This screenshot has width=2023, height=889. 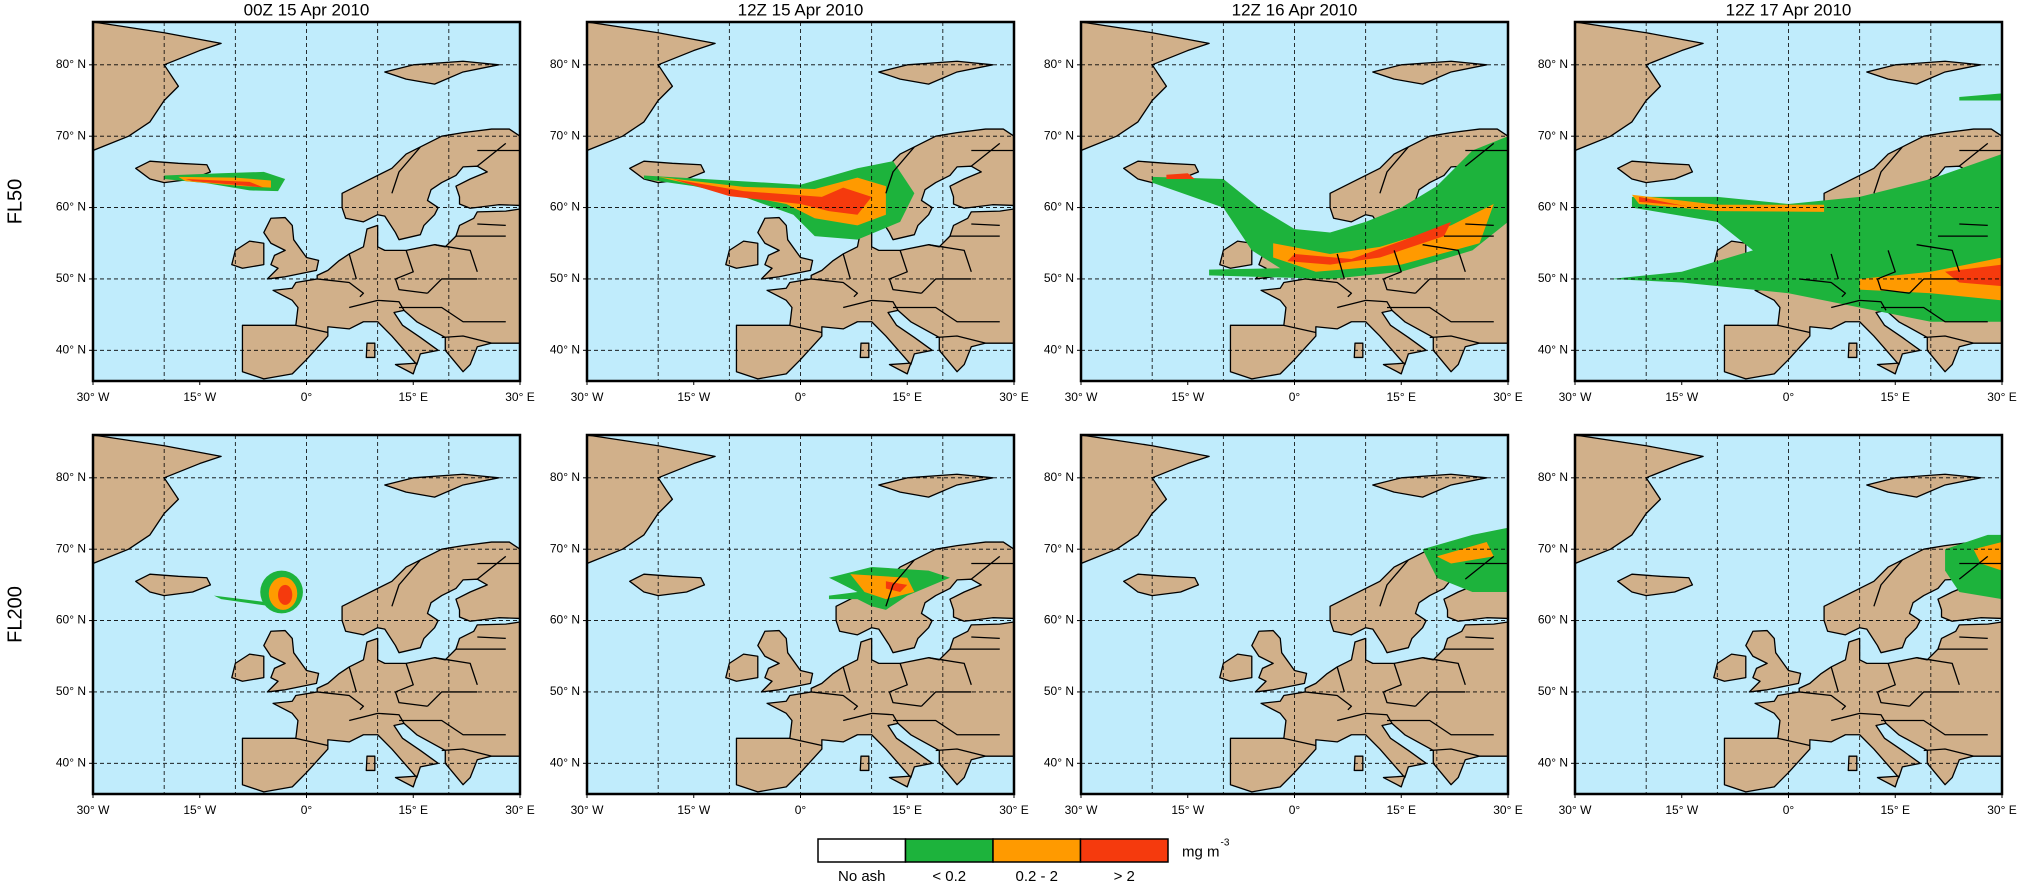 I want to click on legend-label: No ash, so click(x=862, y=876).